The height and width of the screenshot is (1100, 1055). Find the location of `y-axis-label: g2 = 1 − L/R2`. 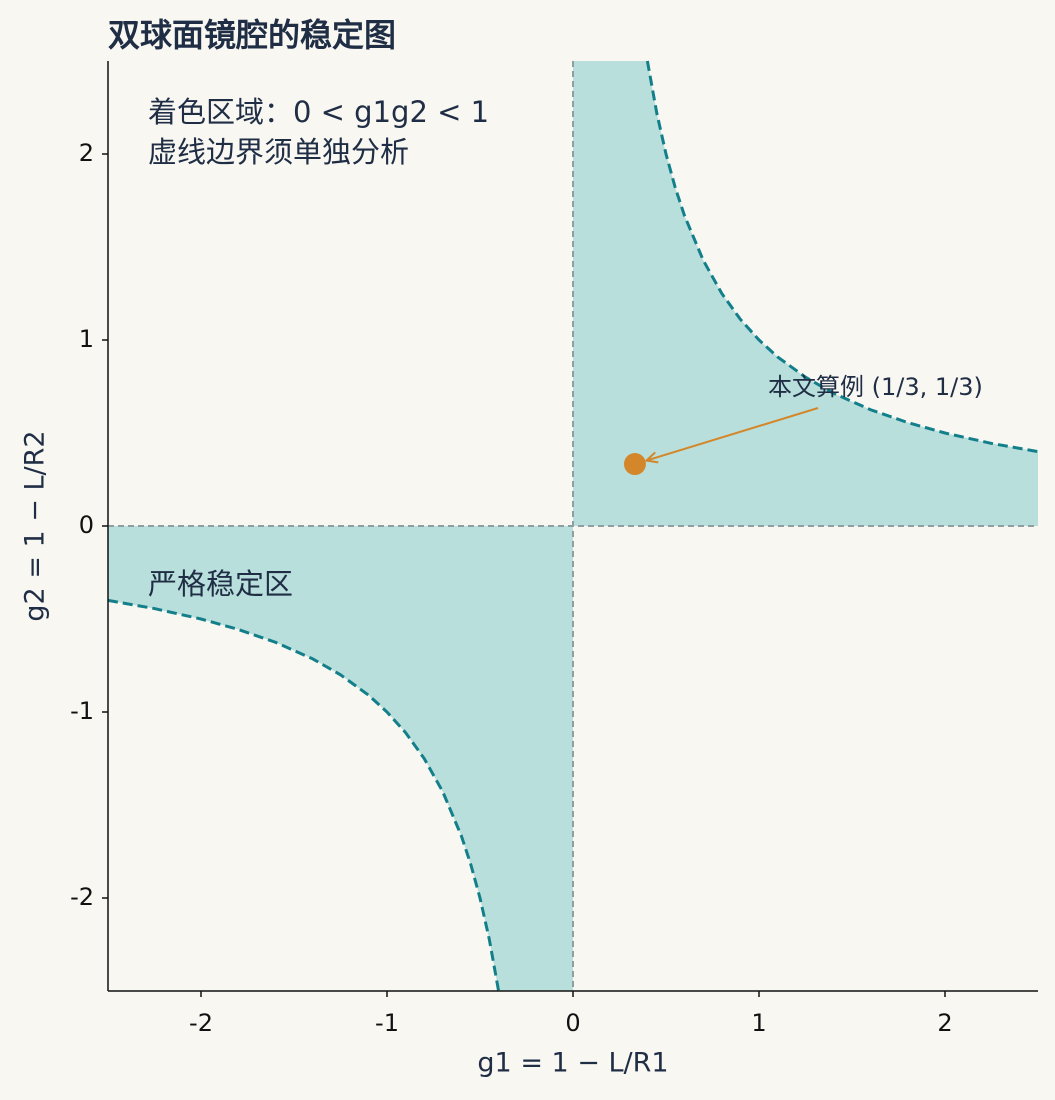

y-axis-label: g2 = 1 − L/R2 is located at coordinates (35, 525).